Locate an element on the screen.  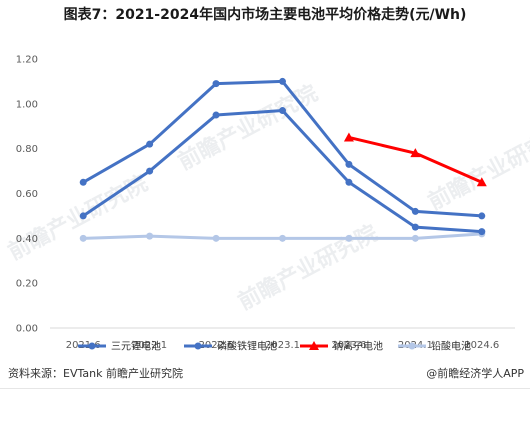
legend-label: 三元锂电池 is located at coordinates (136, 346).